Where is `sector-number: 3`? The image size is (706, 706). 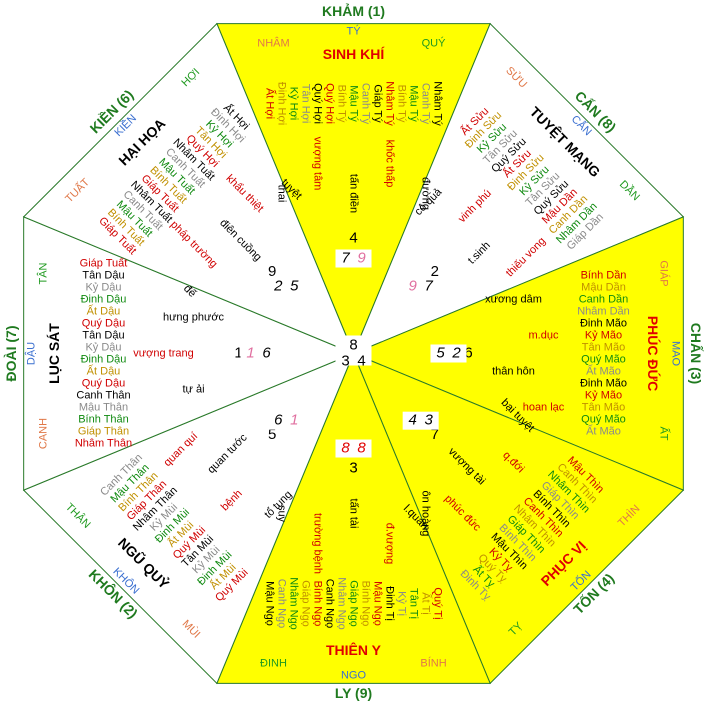
sector-number: 3 is located at coordinates (429, 420).